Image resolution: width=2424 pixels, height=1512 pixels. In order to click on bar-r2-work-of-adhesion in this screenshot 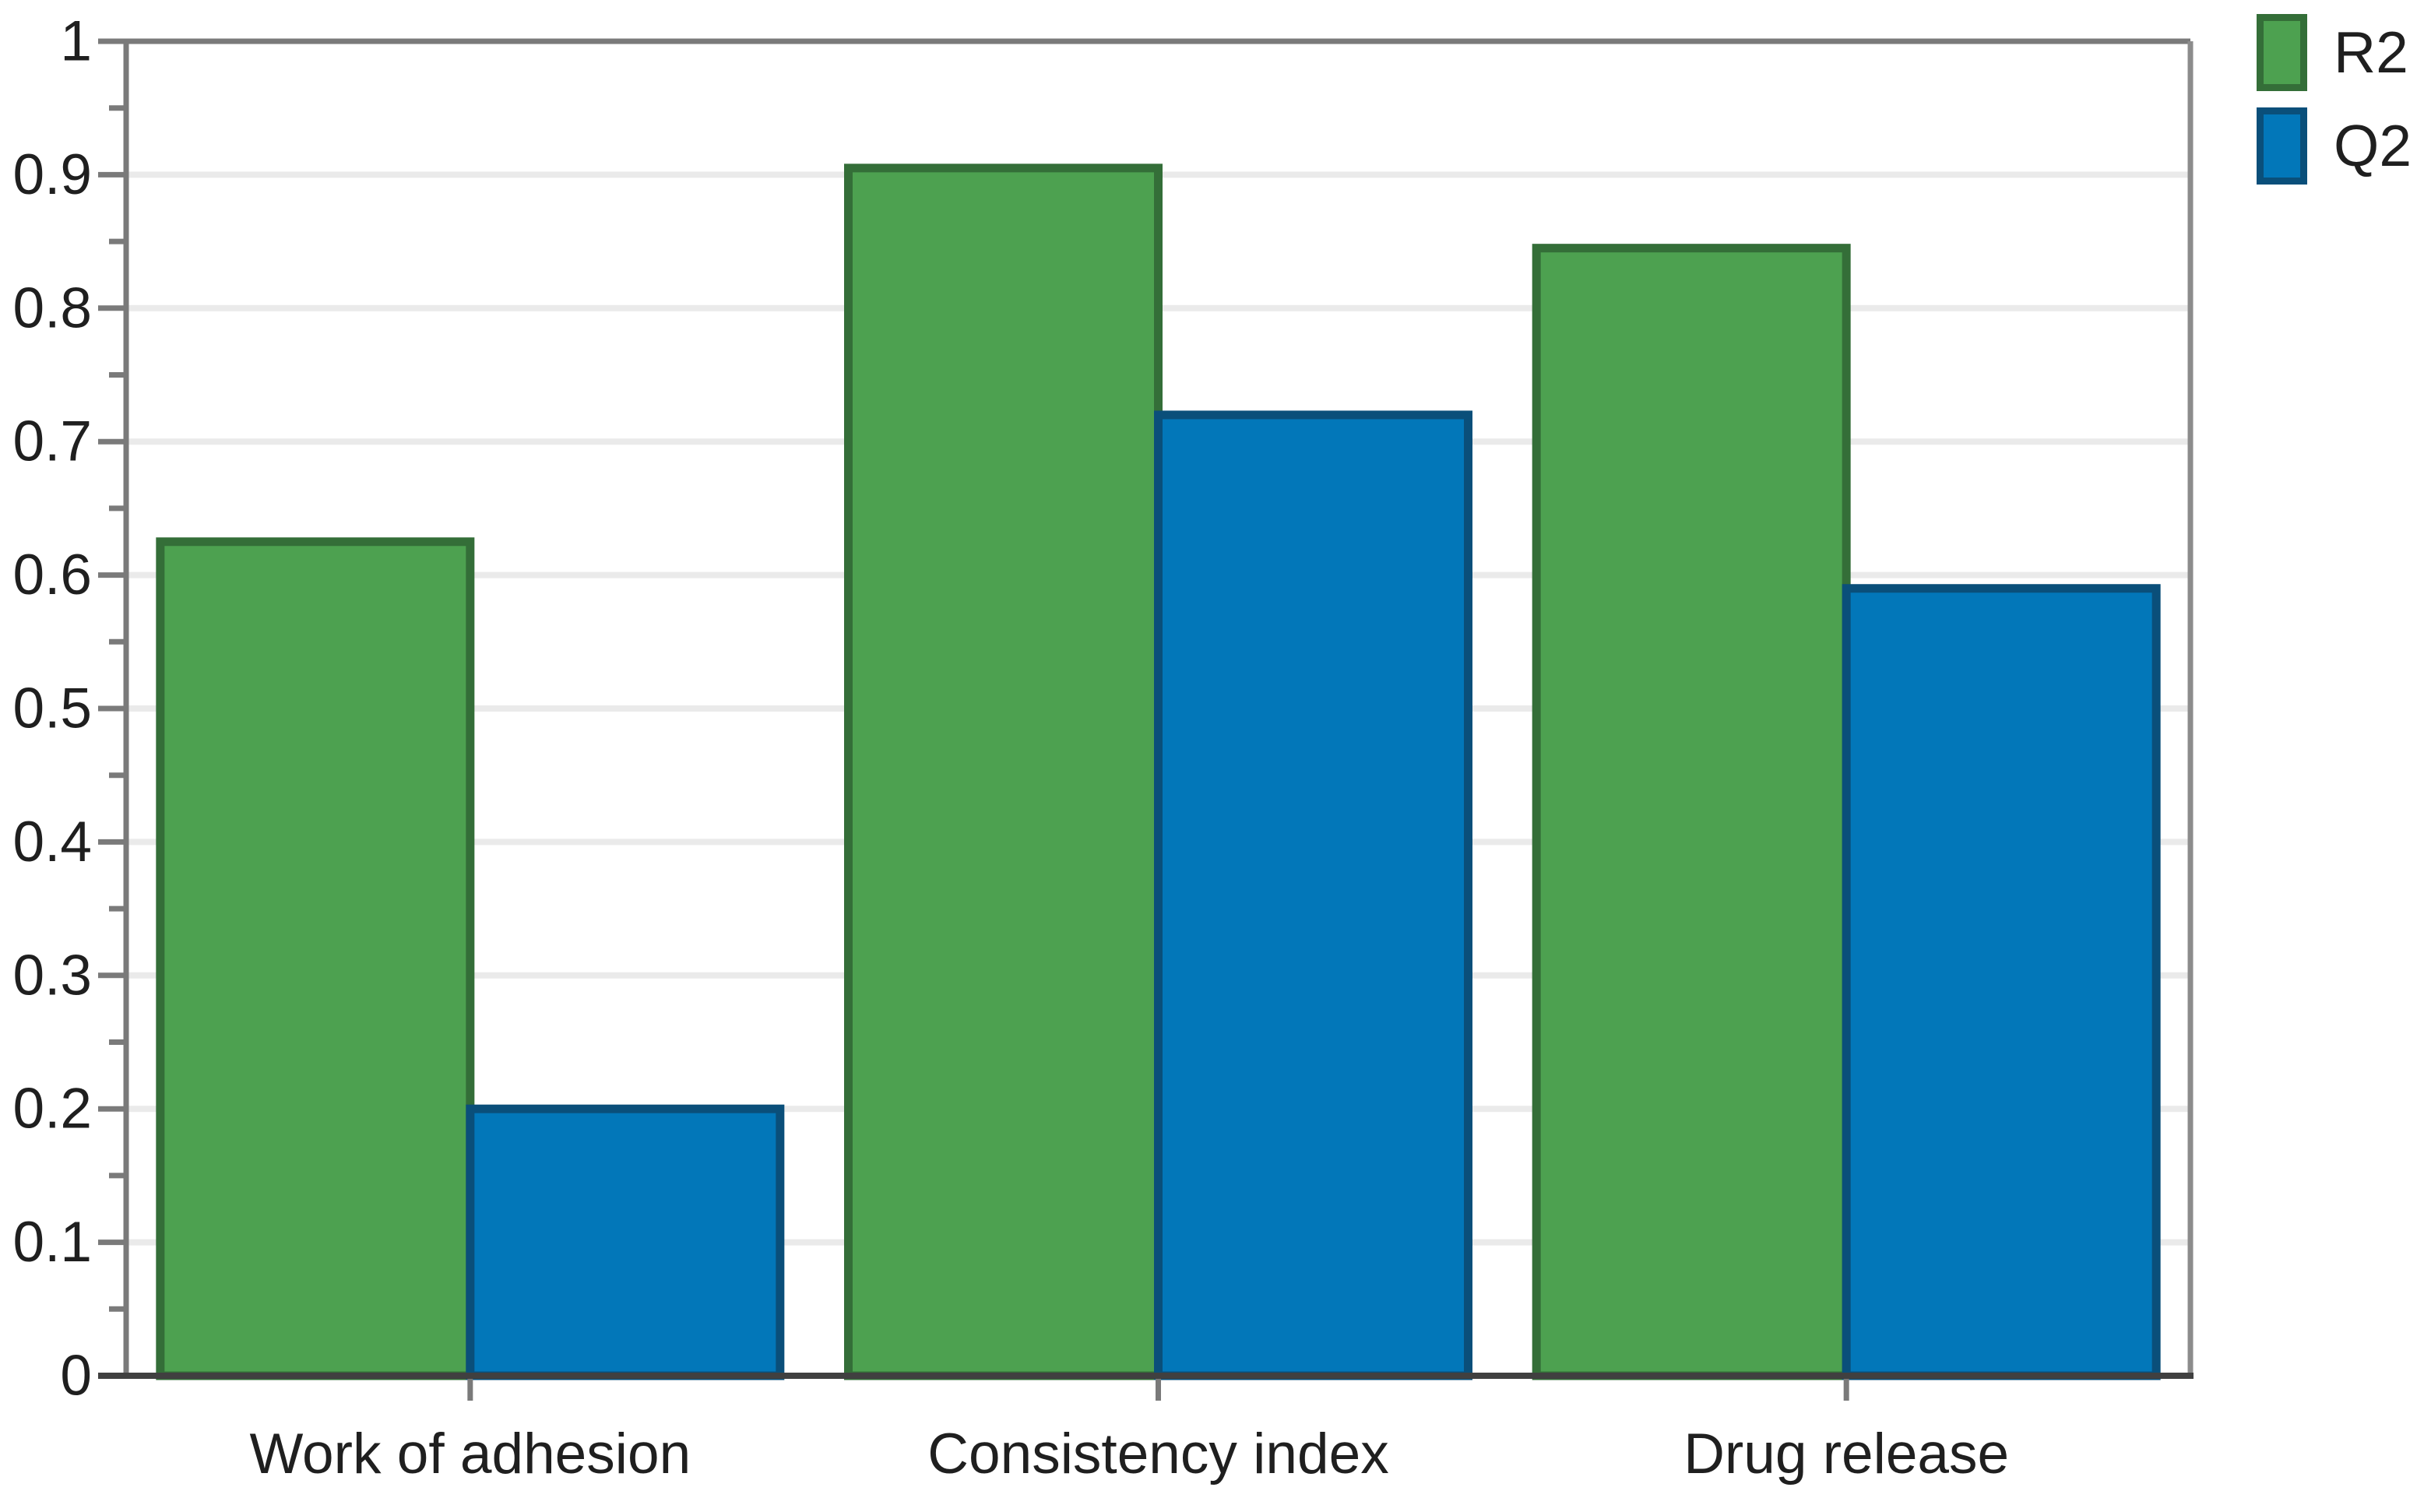, I will do `click(315, 959)`.